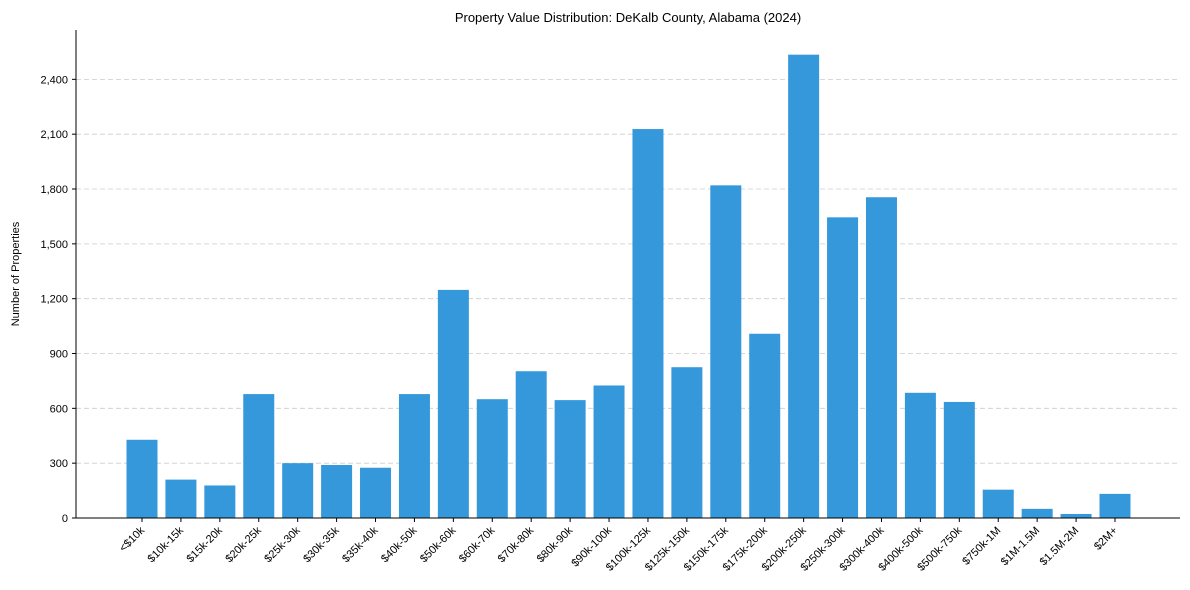  I want to click on x-tick-label: $70k-80k, so click(516, 544).